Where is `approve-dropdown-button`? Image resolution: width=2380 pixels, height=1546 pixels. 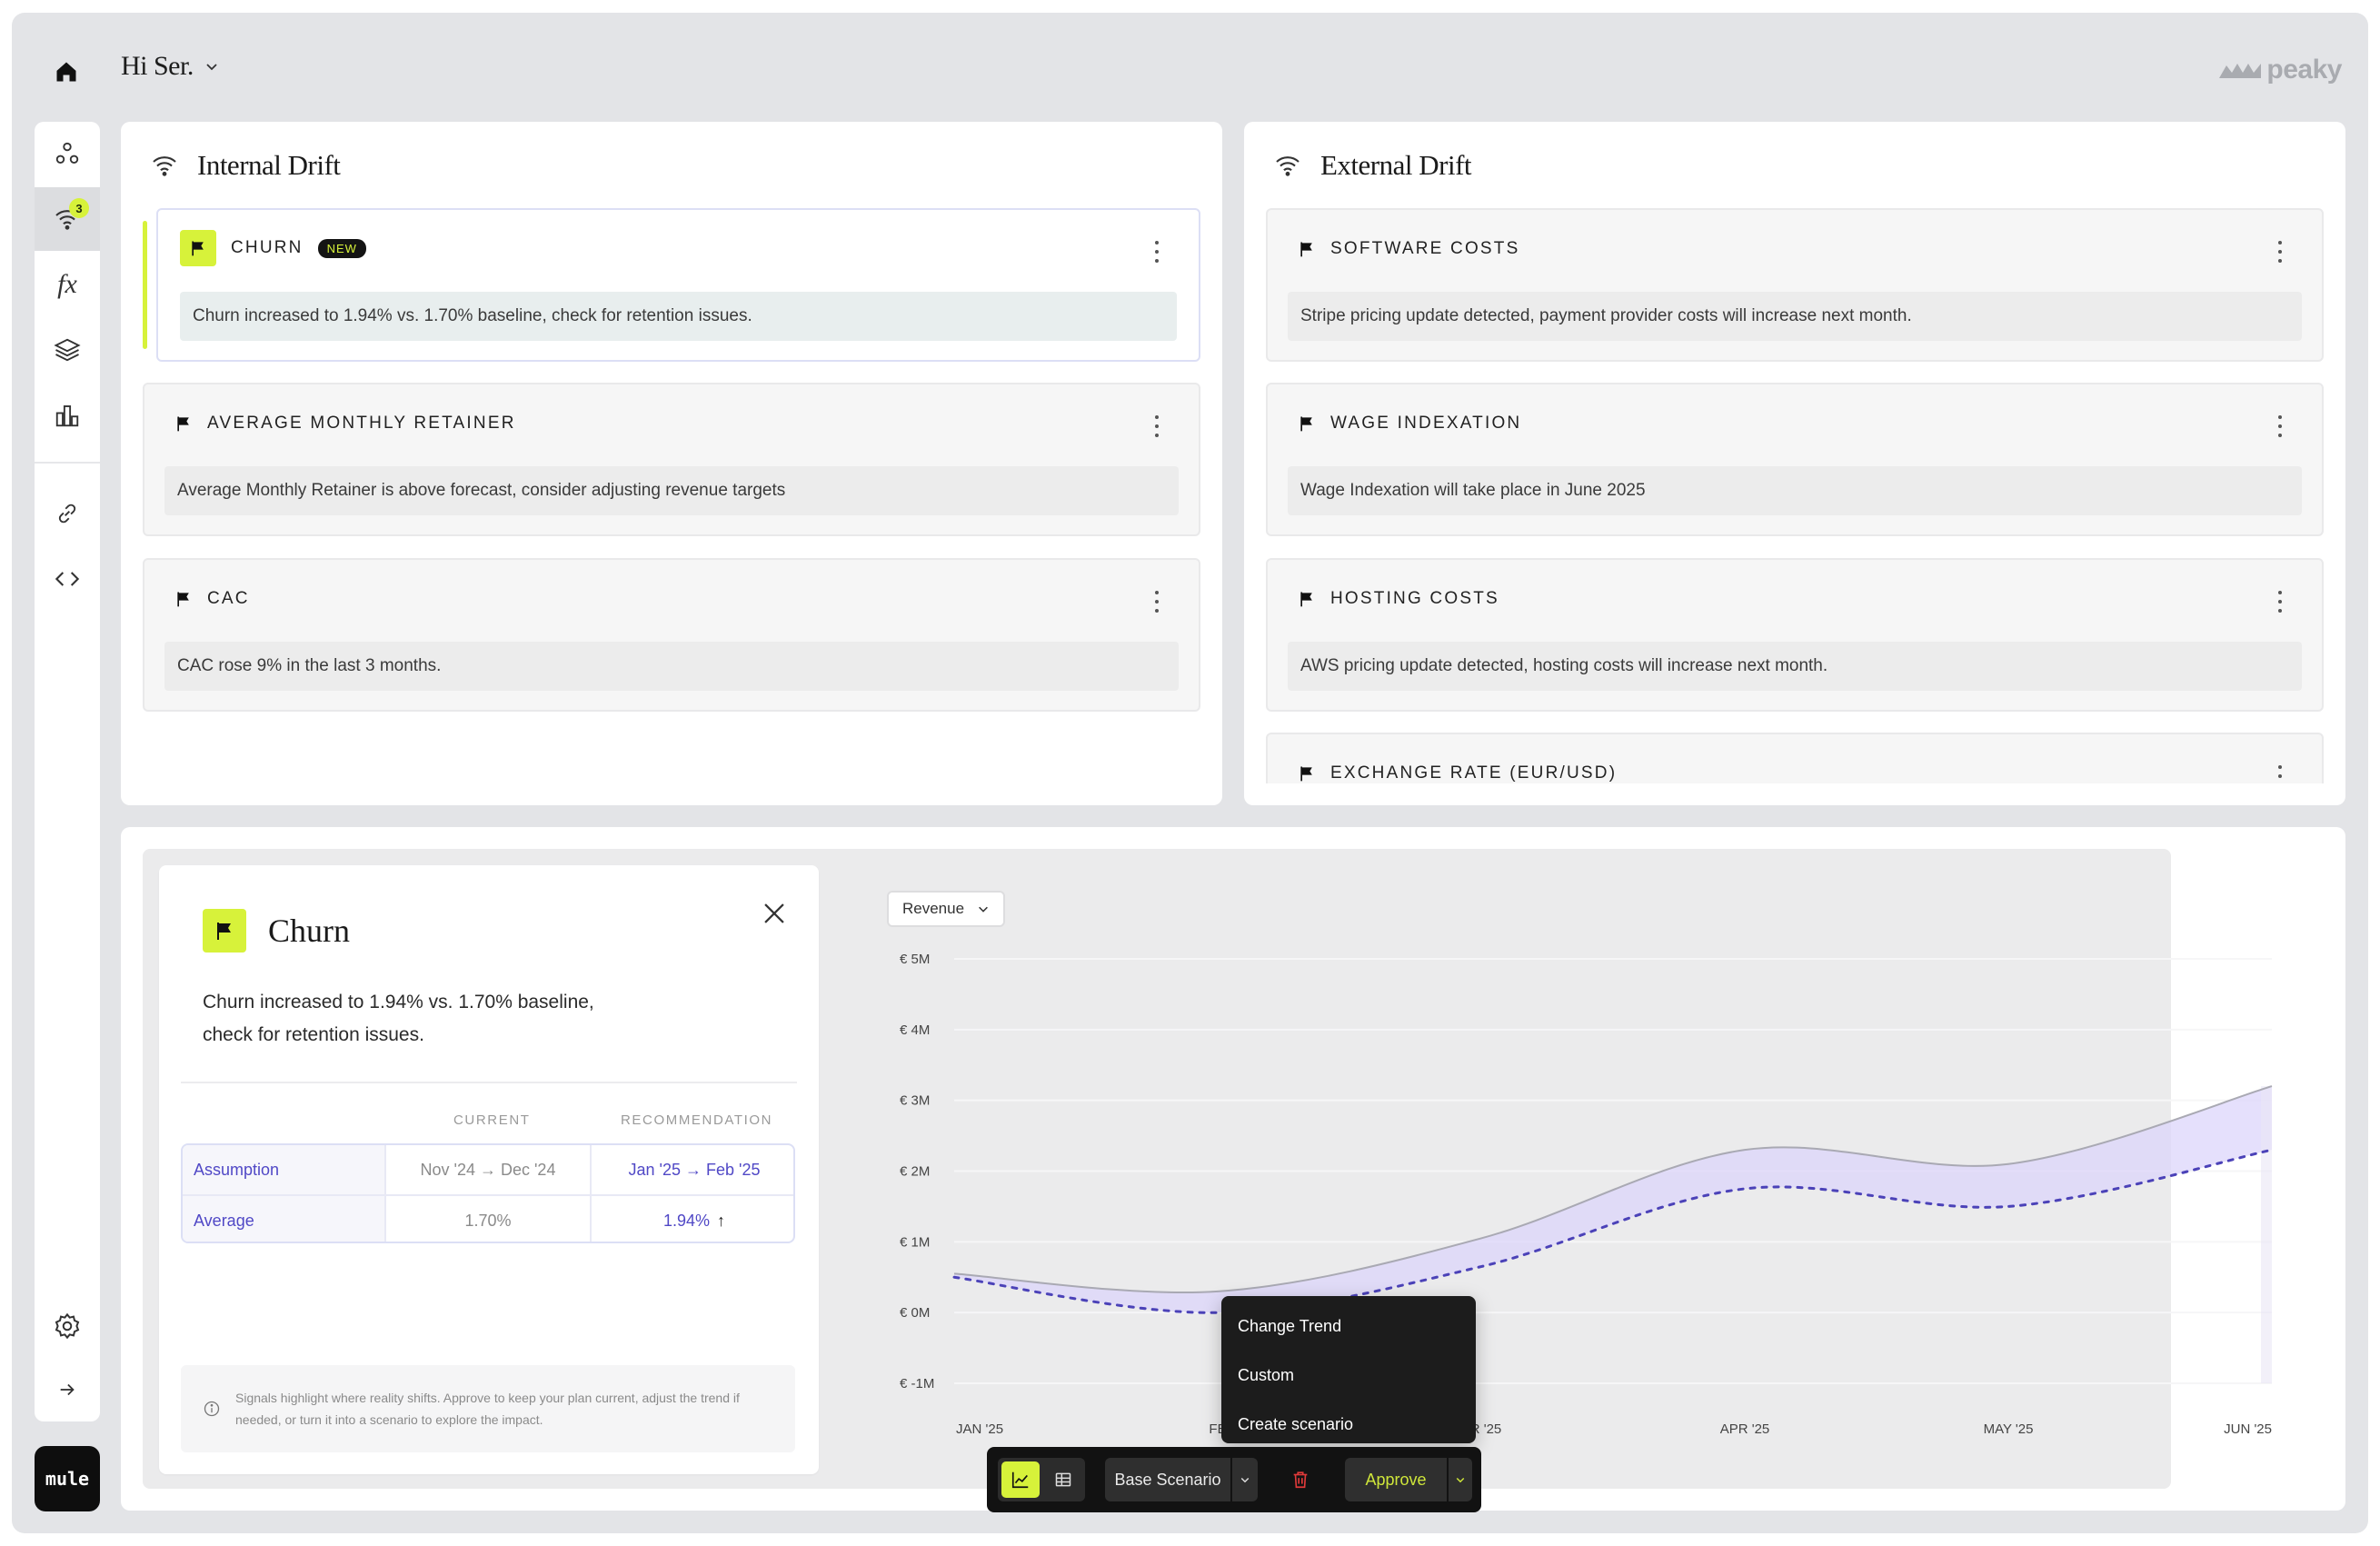 approve-dropdown-button is located at coordinates (1460, 1479).